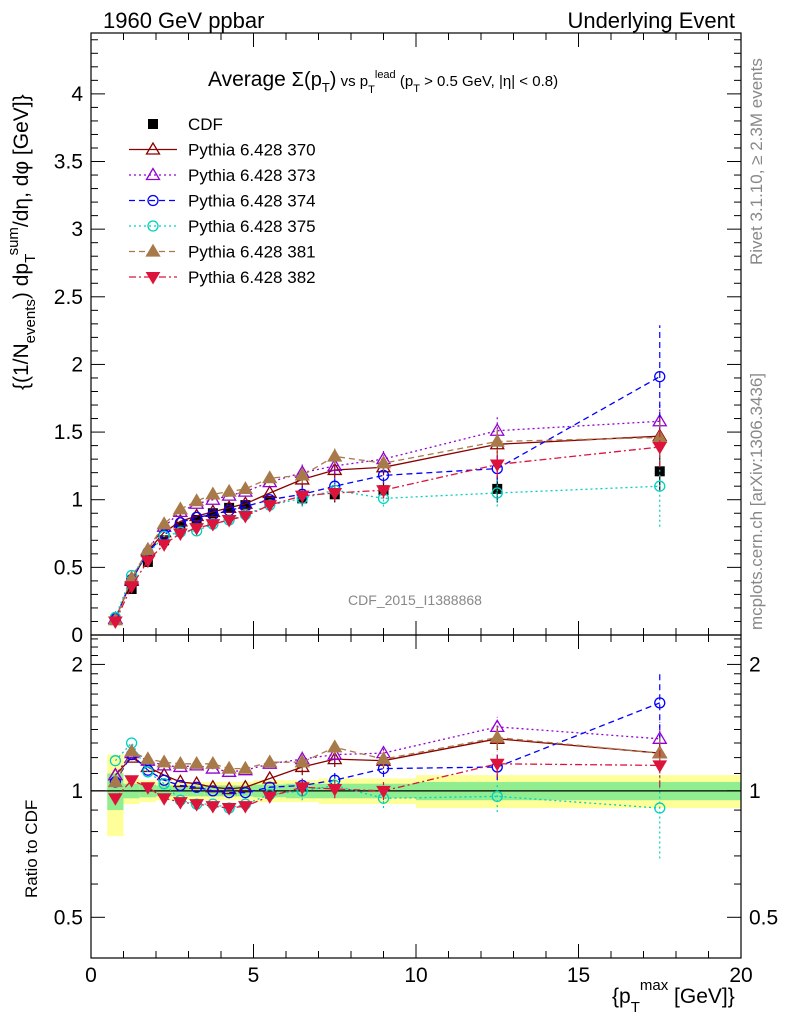 This screenshot has height=1024, width=786. I want to click on ratio-y-tick-label: 0.5, so click(68, 917).